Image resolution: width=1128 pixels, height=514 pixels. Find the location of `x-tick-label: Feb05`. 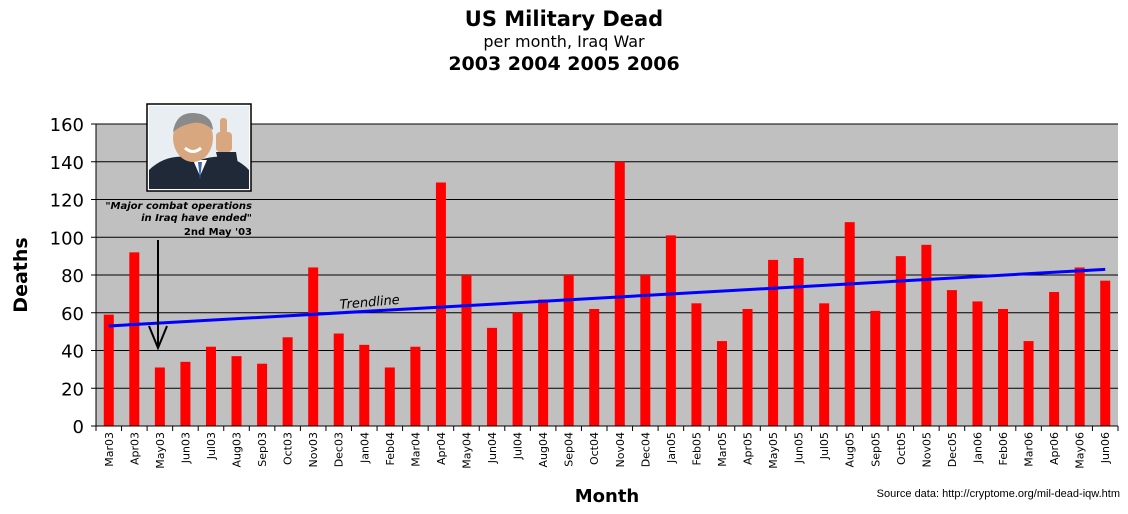

x-tick-label: Feb05 is located at coordinates (696, 448).